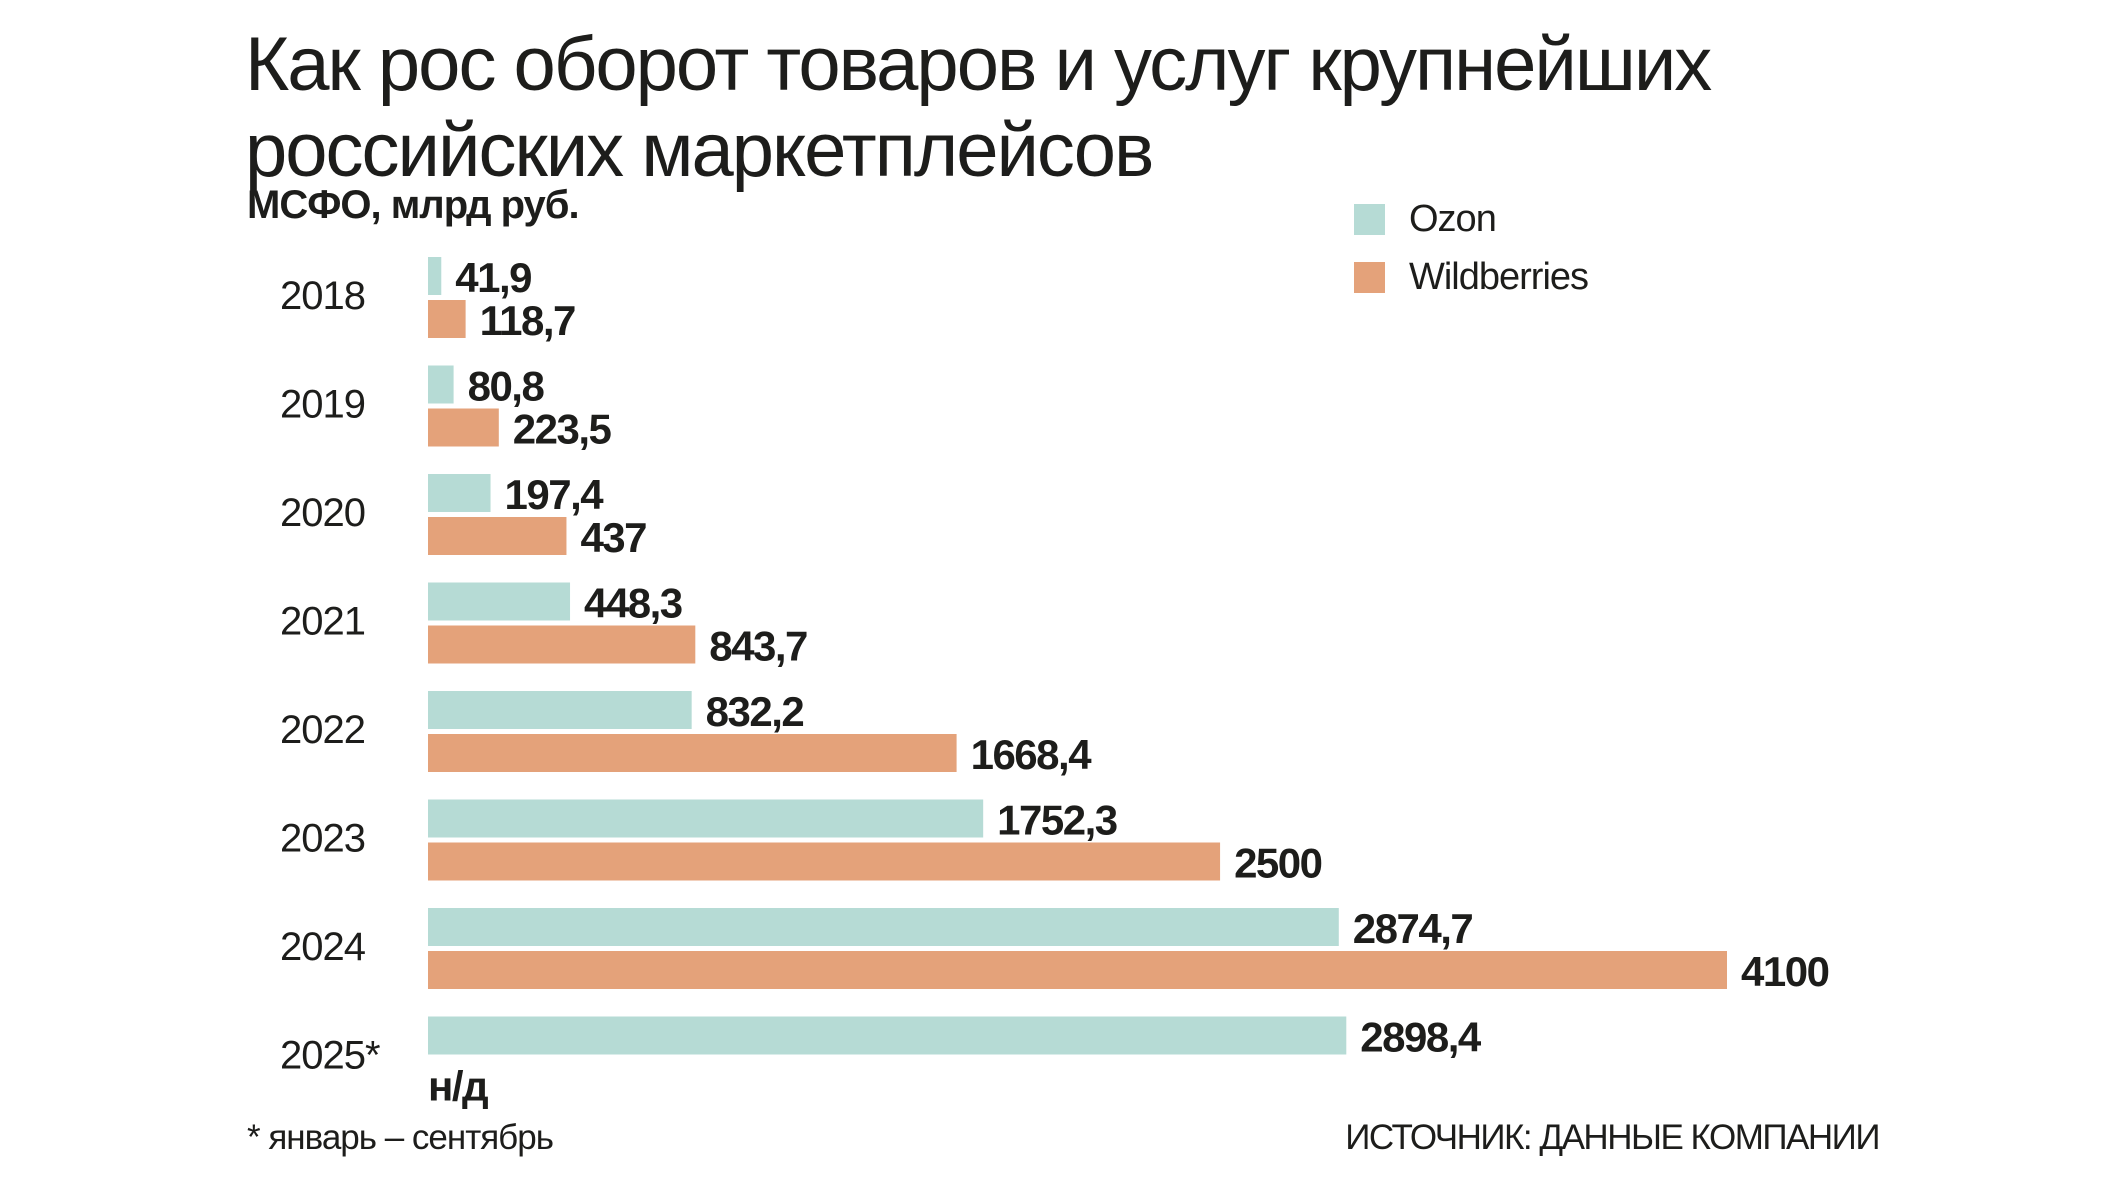 The width and height of the screenshot is (2102, 1182). I want to click on value-label-ozon: 197,4, so click(555, 494).